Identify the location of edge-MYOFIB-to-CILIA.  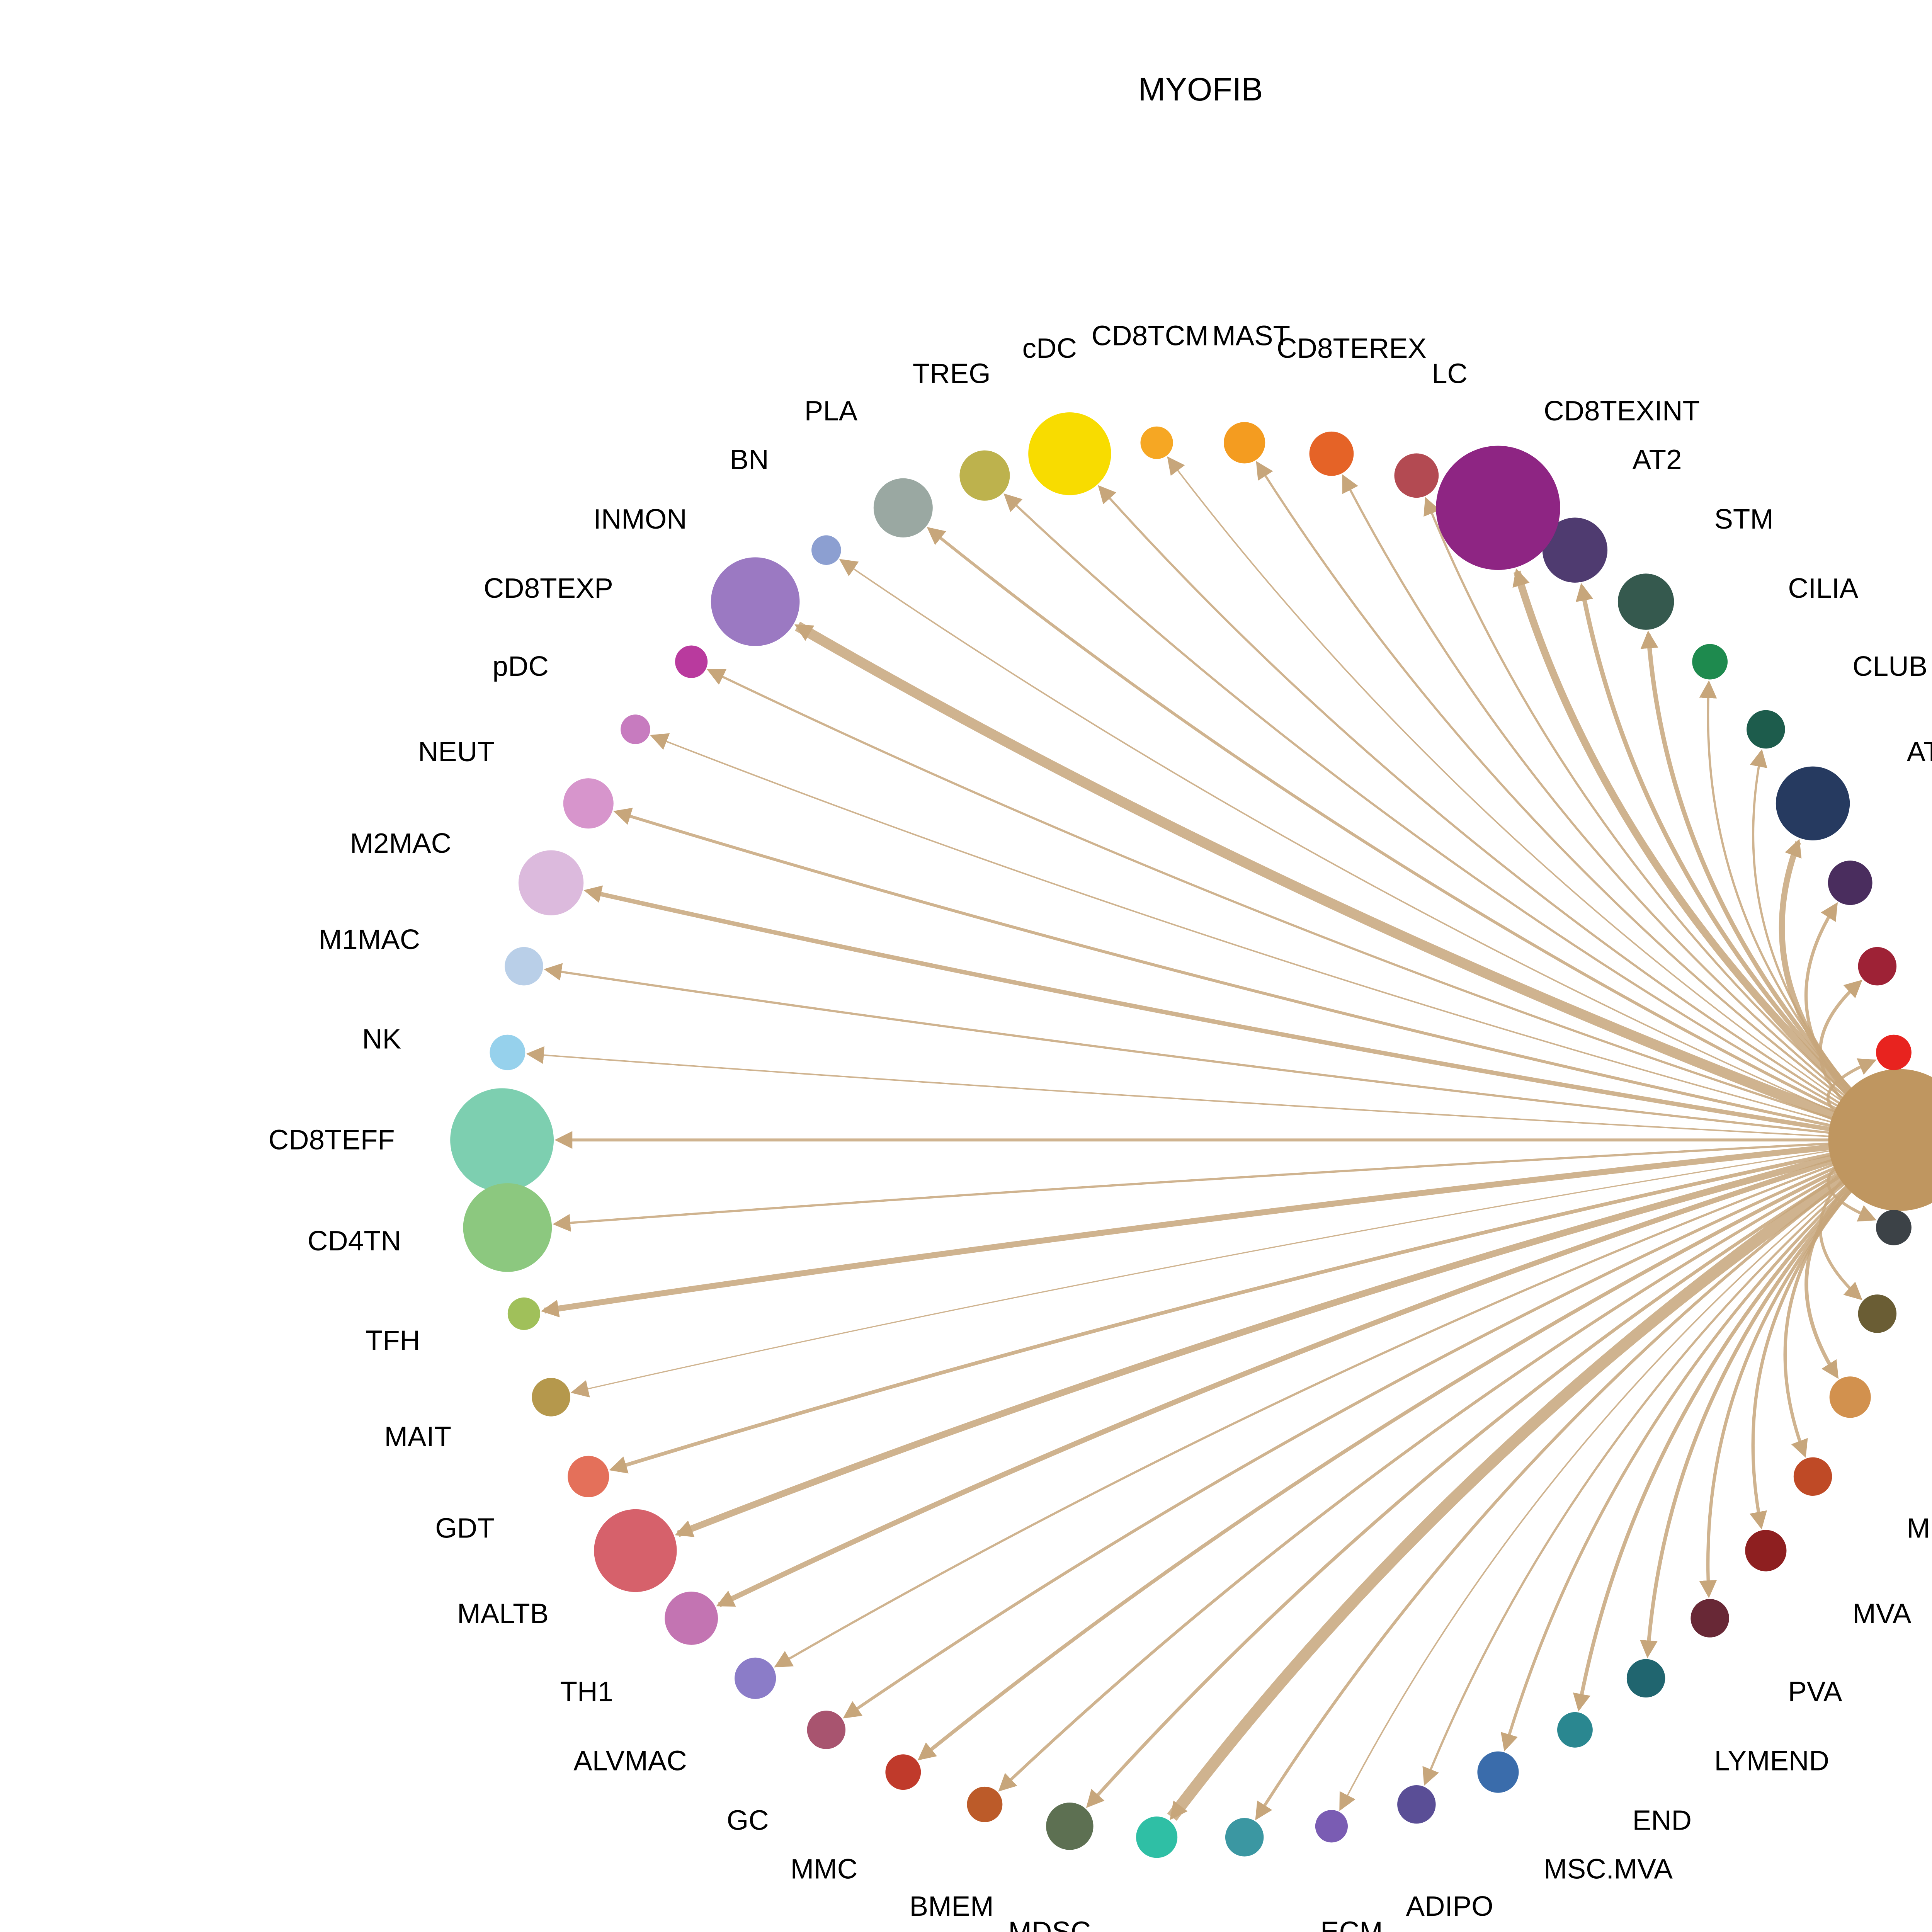
(1799, 911).